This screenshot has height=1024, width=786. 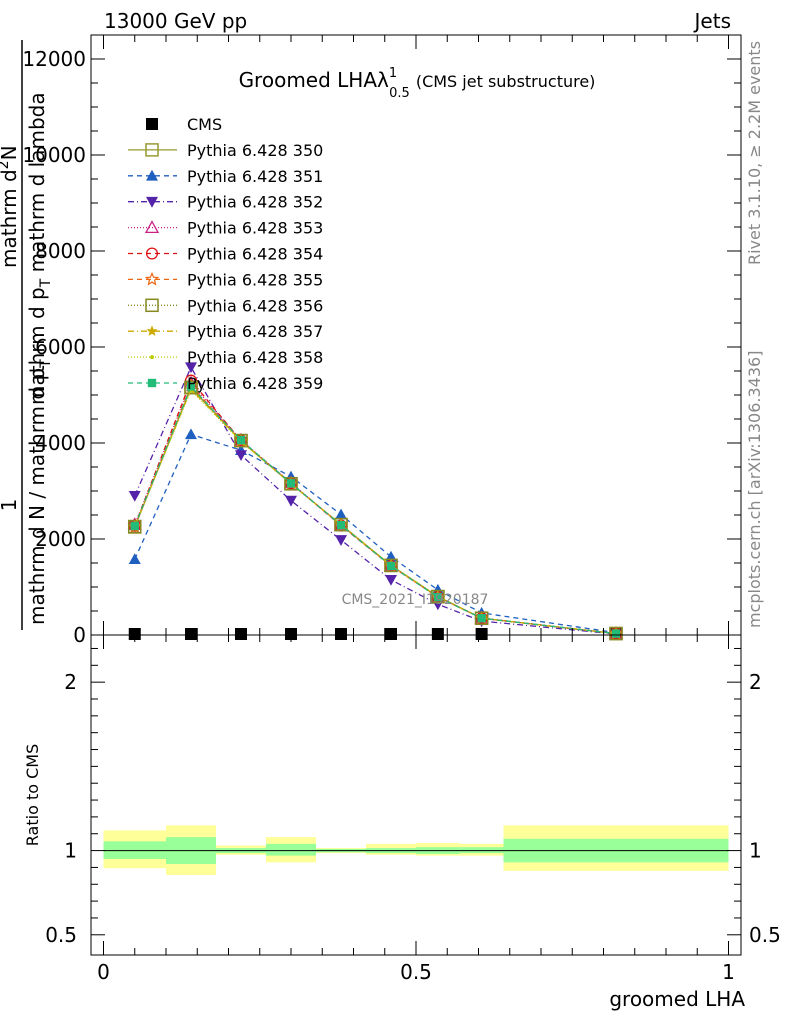 I want to click on legend-label: Pythia 6.428 356, so click(x=255, y=305).